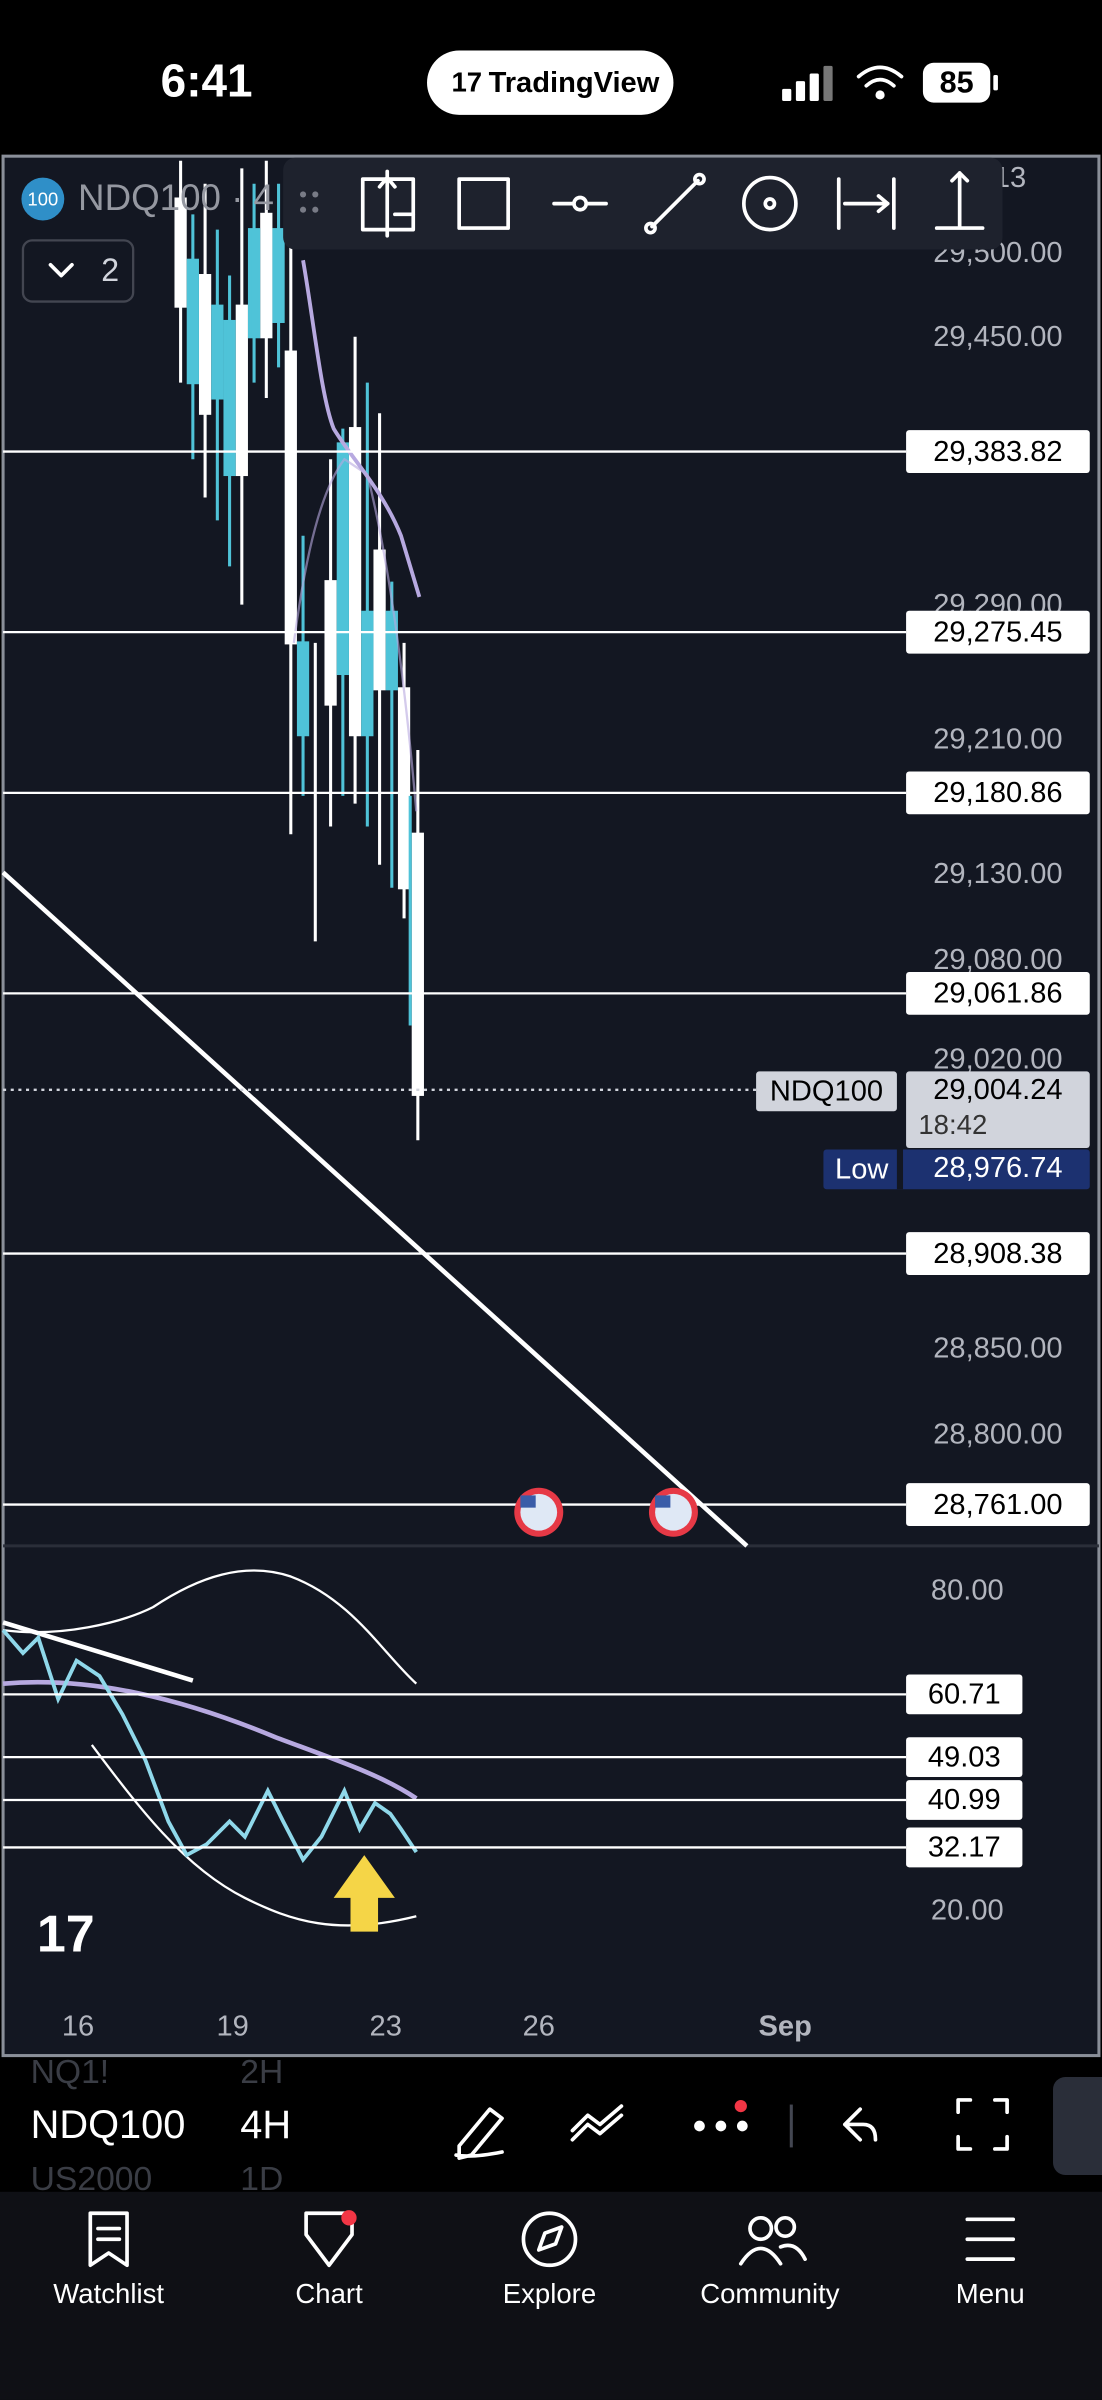  I want to click on time-axis-label: 23, so click(386, 2027).